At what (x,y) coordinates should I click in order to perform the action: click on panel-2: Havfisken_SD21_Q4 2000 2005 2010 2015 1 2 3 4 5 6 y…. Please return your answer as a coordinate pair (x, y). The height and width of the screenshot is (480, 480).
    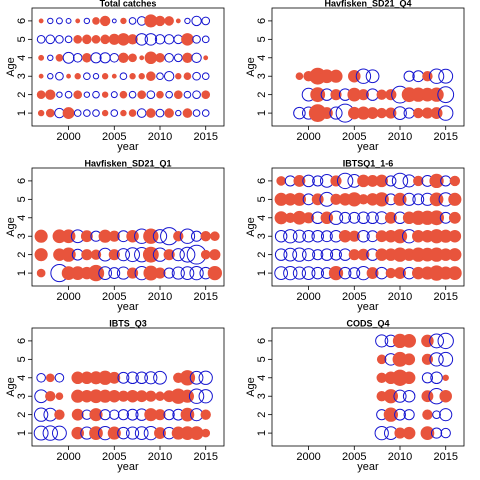
    Looking at the image, I should click on (355, 76).